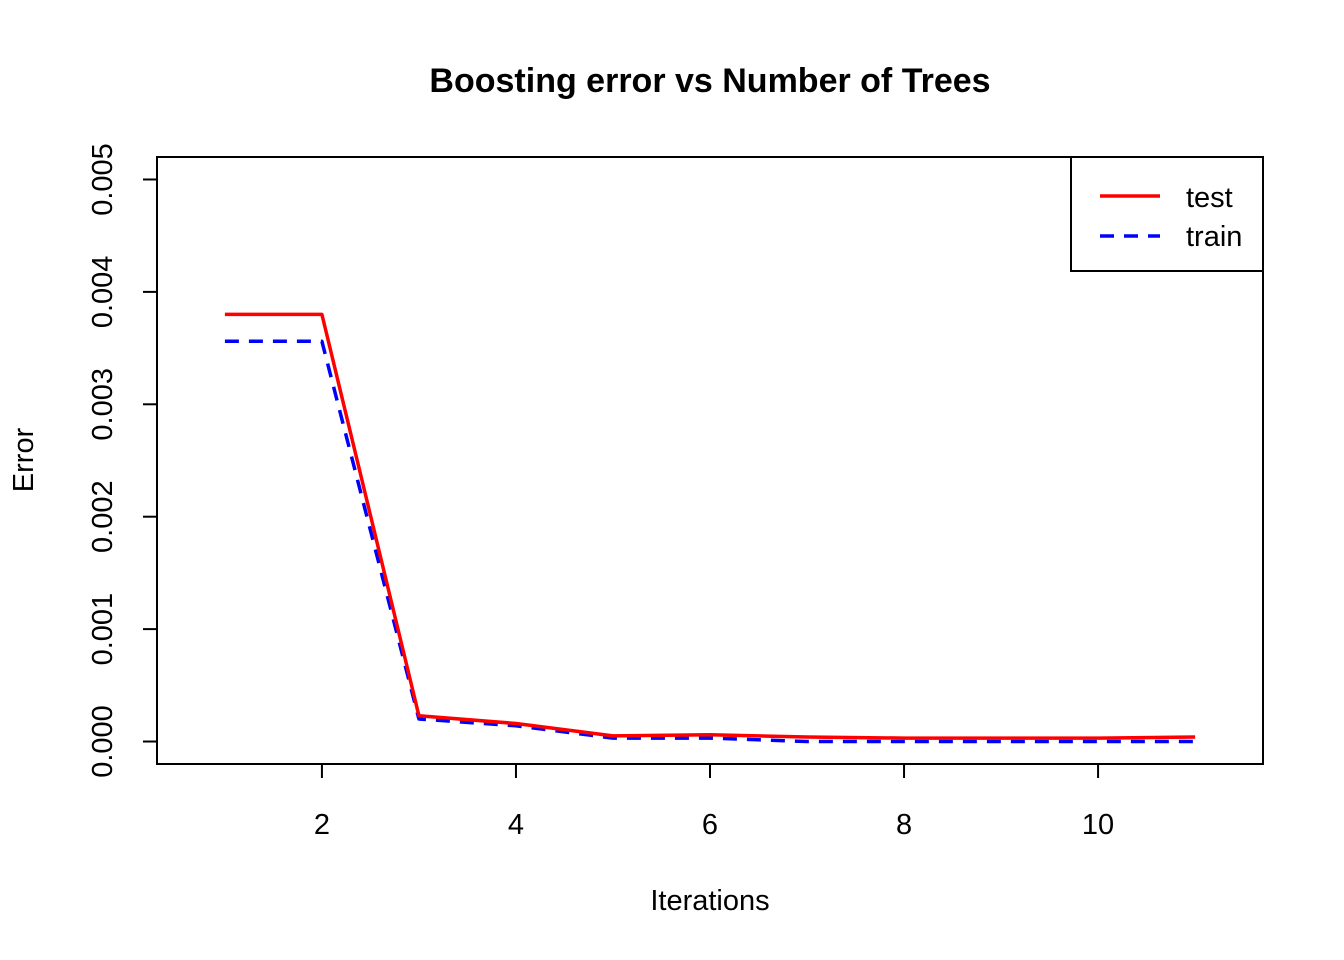 This screenshot has width=1344, height=960. I want to click on y-axis: 0.000 0.001 0.002 0.003 0.004 0.005, so click(122, 460).